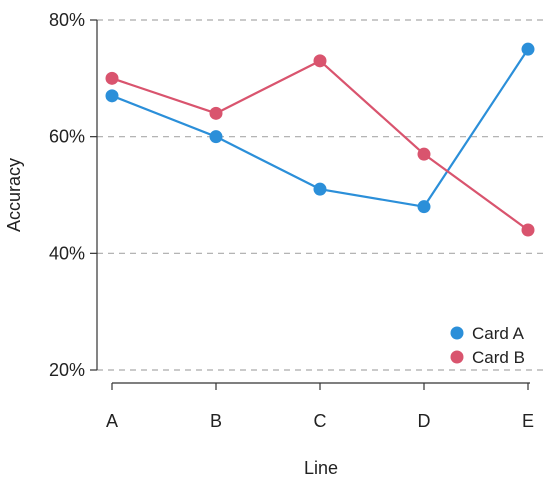 The width and height of the screenshot is (550, 482). I want to click on x-tick-label: B, so click(216, 421).